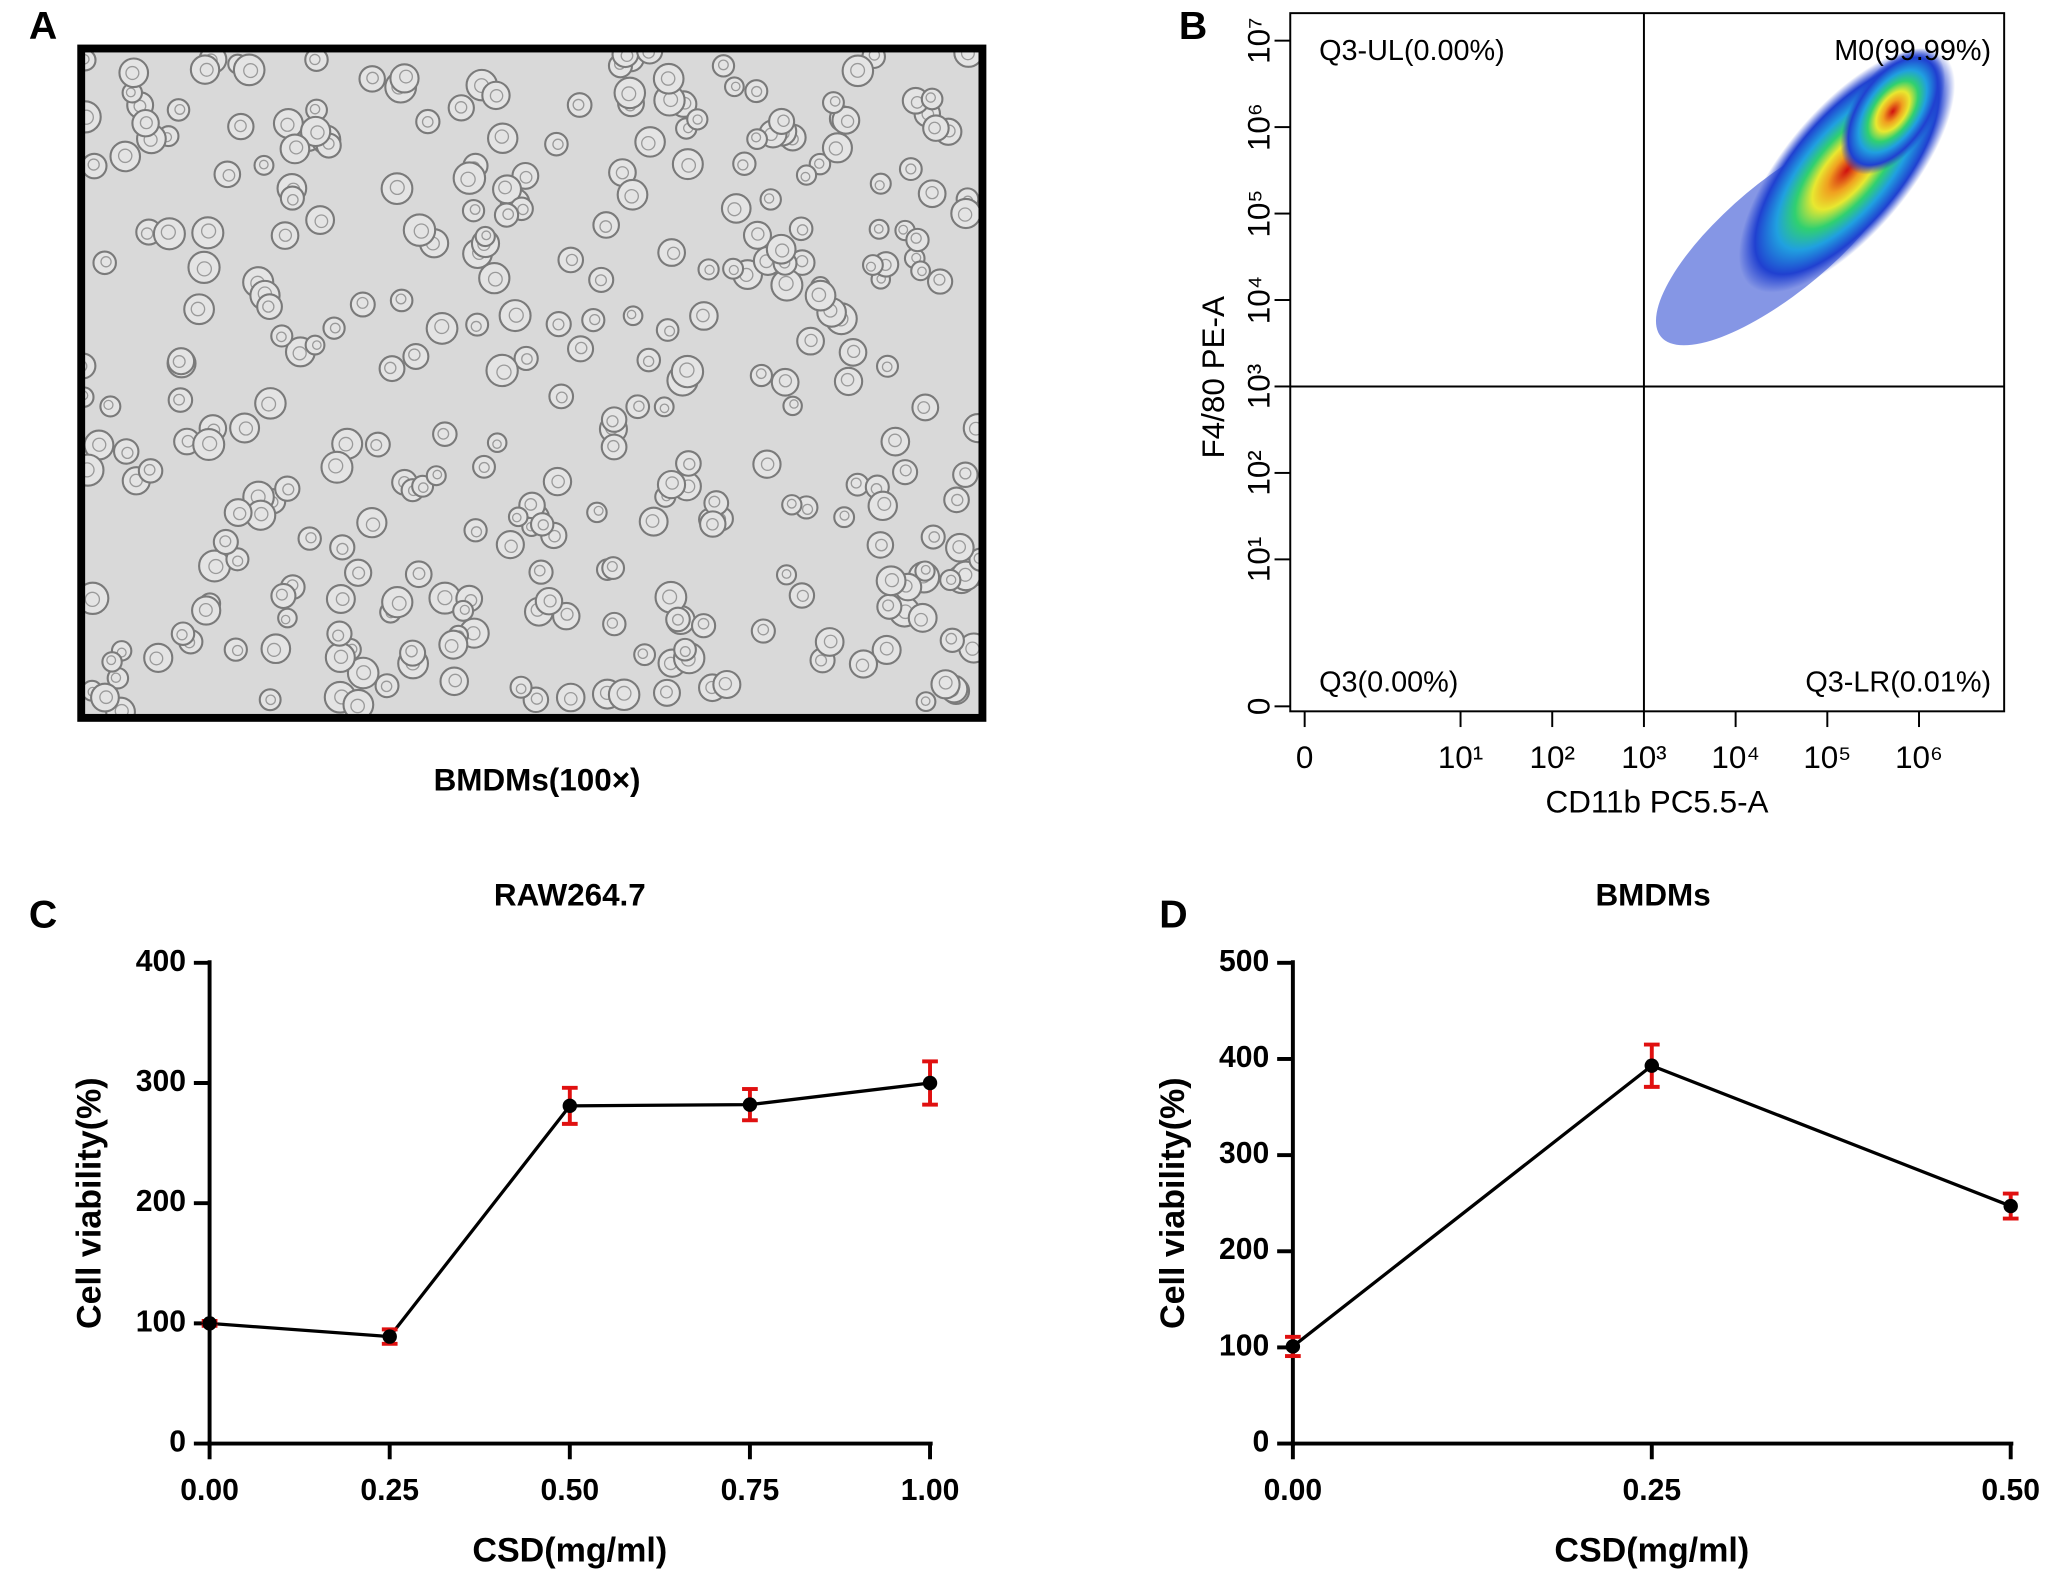 The height and width of the screenshot is (1578, 2050). Describe the element at coordinates (1193, 26) in the screenshot. I see `panel-label: B` at that location.